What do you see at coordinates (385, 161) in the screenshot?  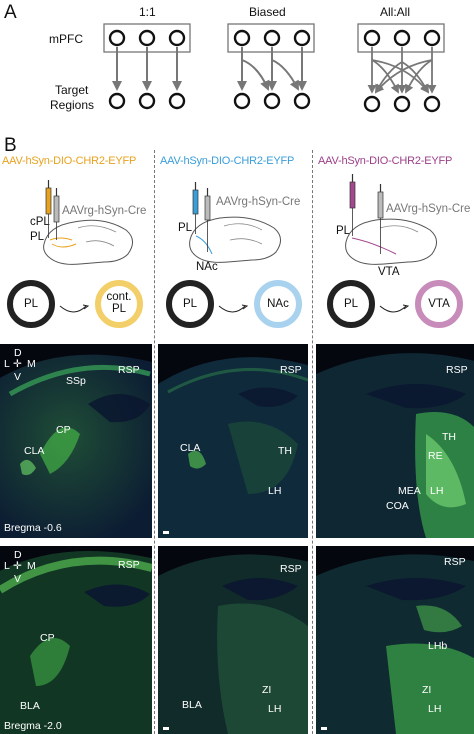 I see `column-3-title: AAV-hSyn-DIO-CHR2-EYFP` at bounding box center [385, 161].